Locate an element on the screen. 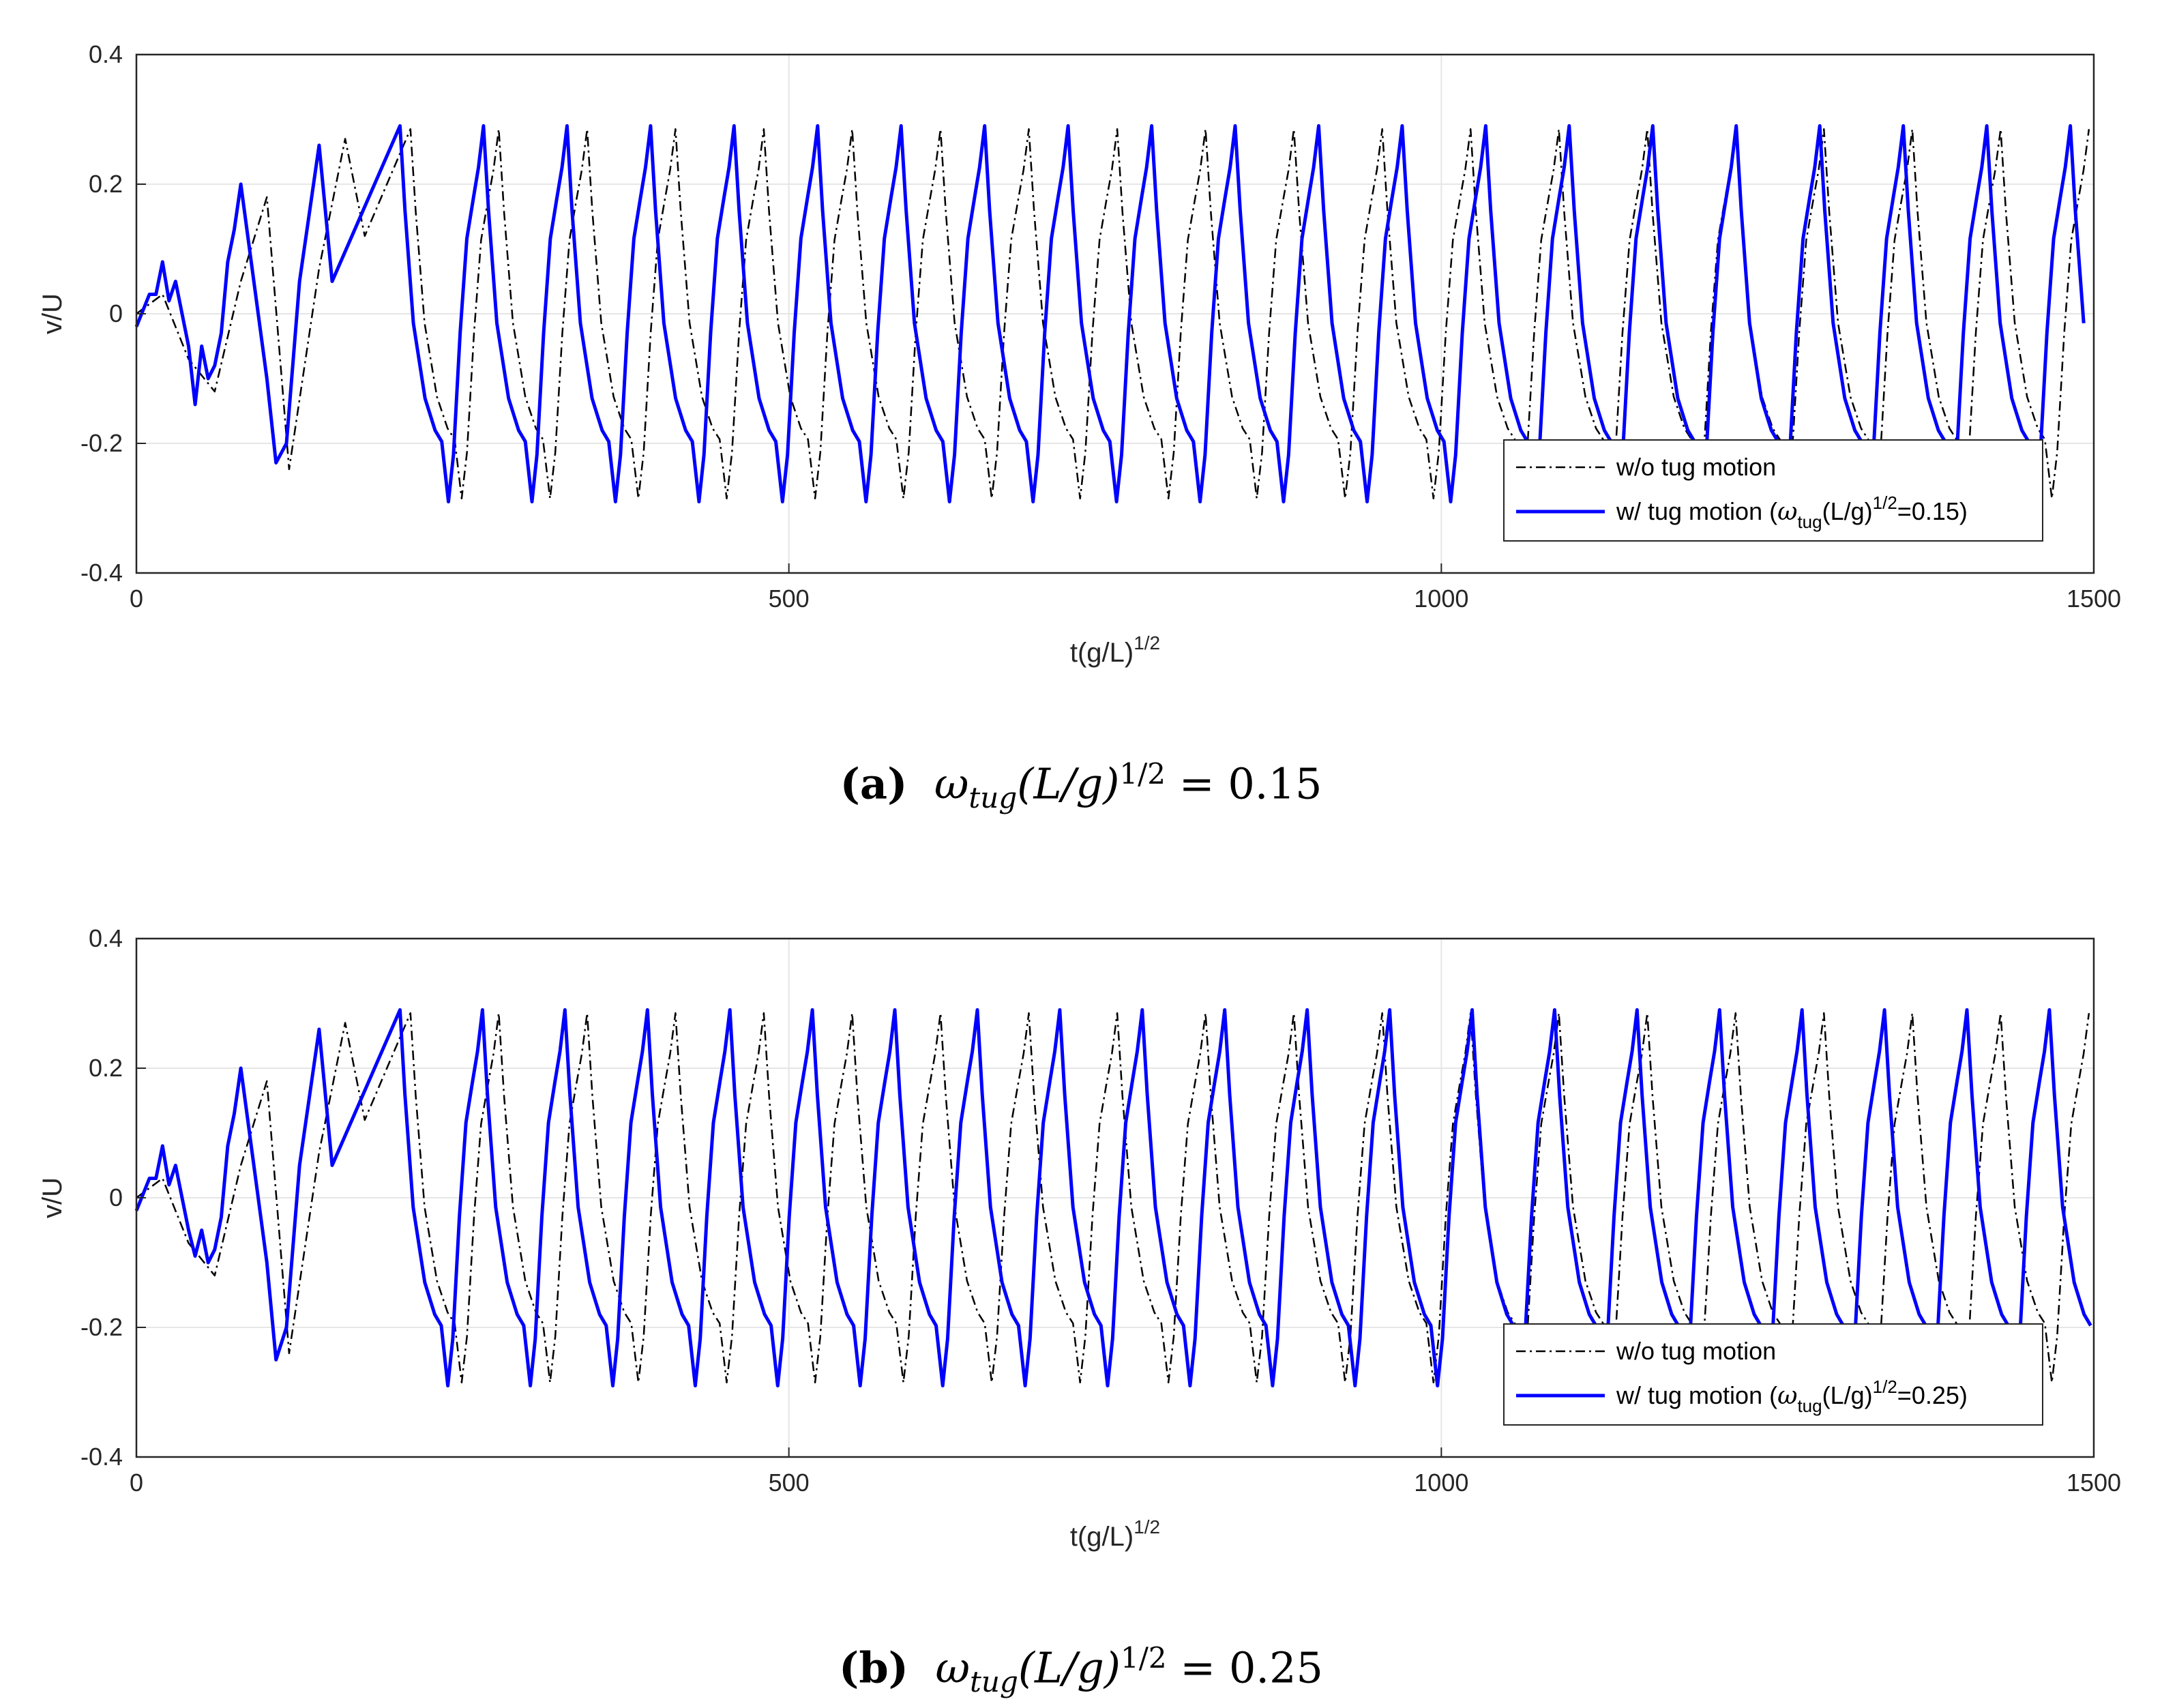 The width and height of the screenshot is (2162, 1708). legend-label-with-tug: w/ tug motion (ωtug(L/g)1/2=0.15) is located at coordinates (1792, 512).